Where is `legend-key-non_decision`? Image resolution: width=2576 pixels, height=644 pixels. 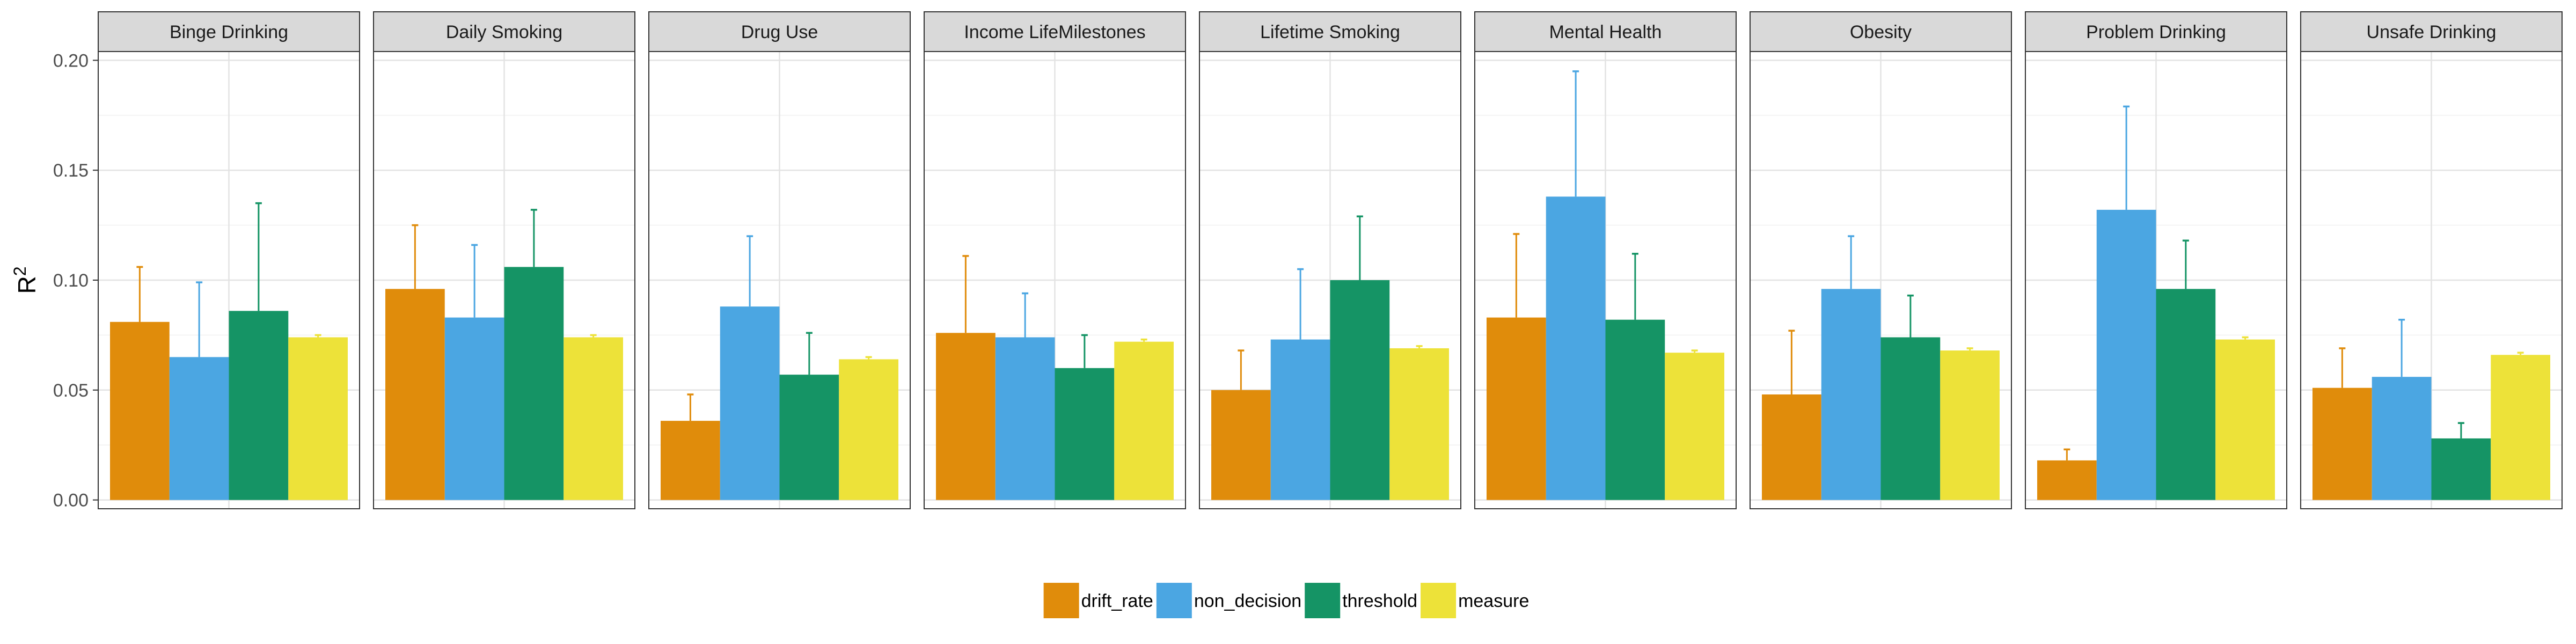
legend-key-non_decision is located at coordinates (1174, 600).